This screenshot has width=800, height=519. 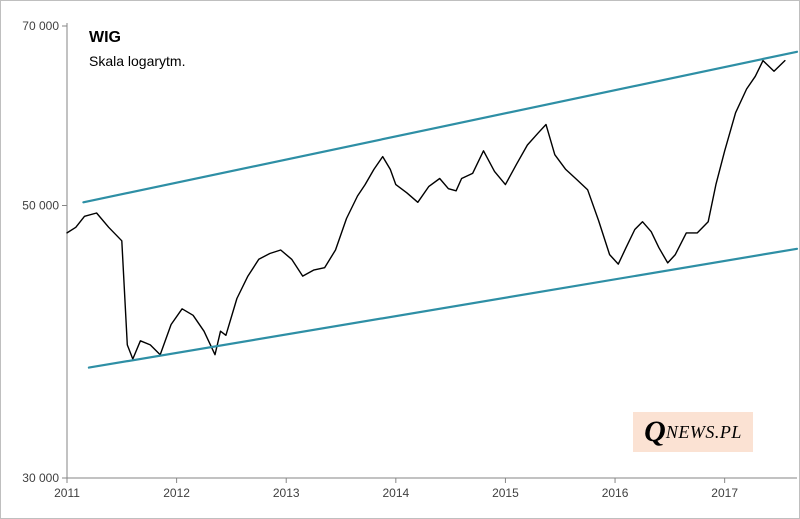 I want to click on chart-subtitle: Skala logarytm., so click(x=137, y=61).